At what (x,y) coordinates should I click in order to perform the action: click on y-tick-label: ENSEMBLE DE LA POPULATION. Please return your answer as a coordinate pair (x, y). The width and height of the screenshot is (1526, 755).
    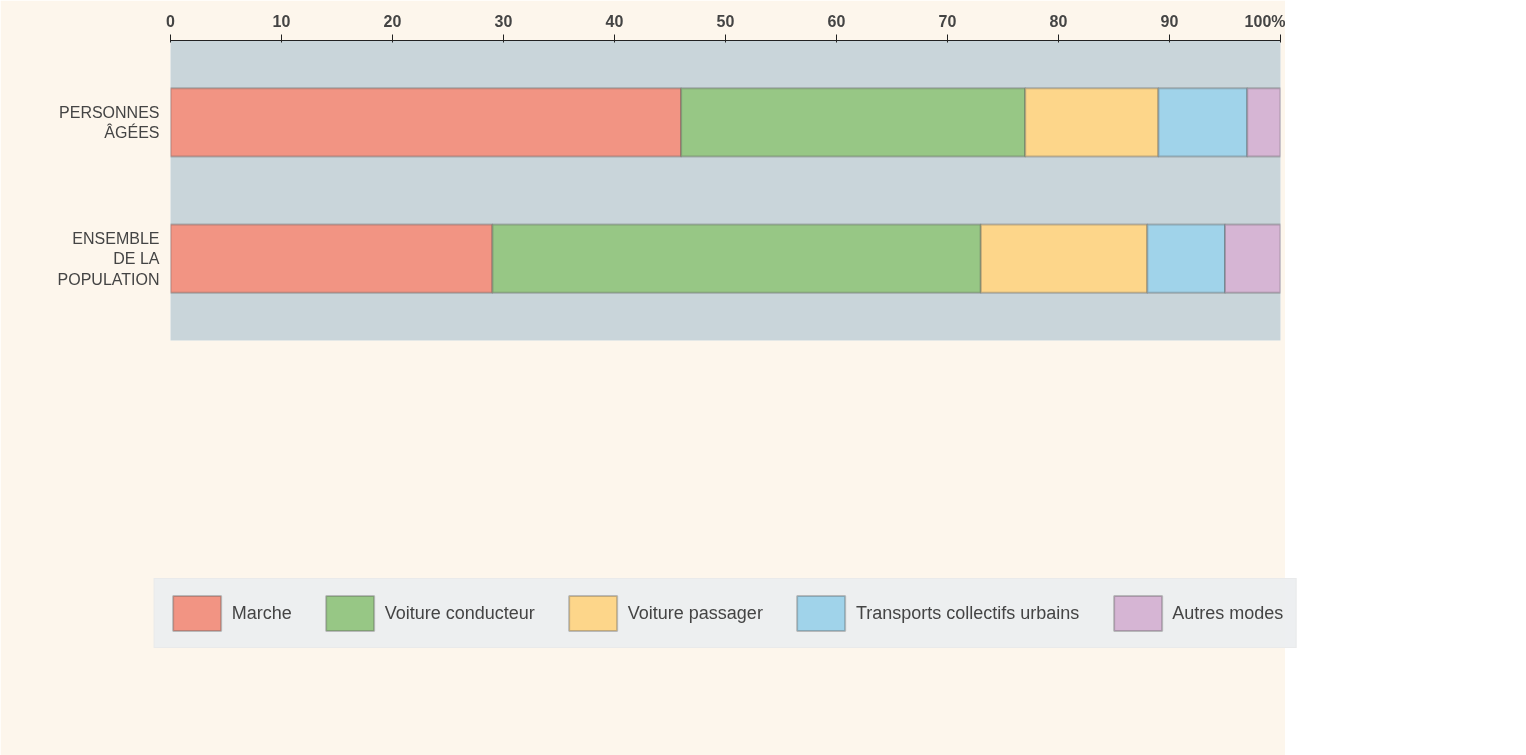
    Looking at the image, I should click on (108, 258).